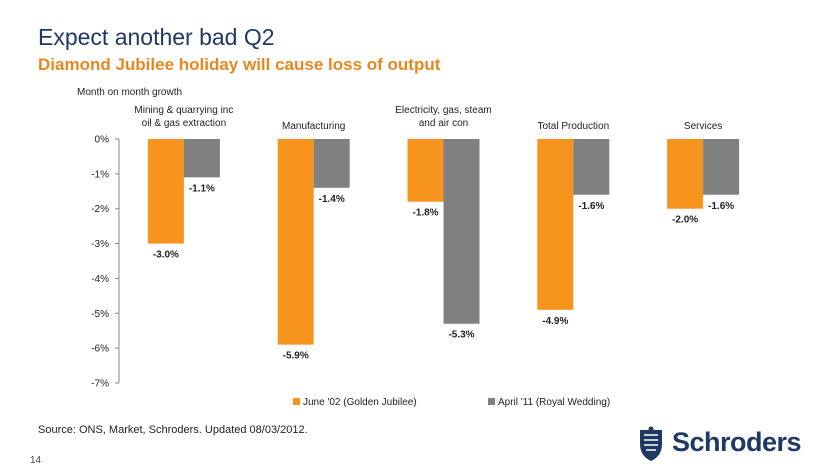  I want to click on category-label: Total Production, so click(573, 126).